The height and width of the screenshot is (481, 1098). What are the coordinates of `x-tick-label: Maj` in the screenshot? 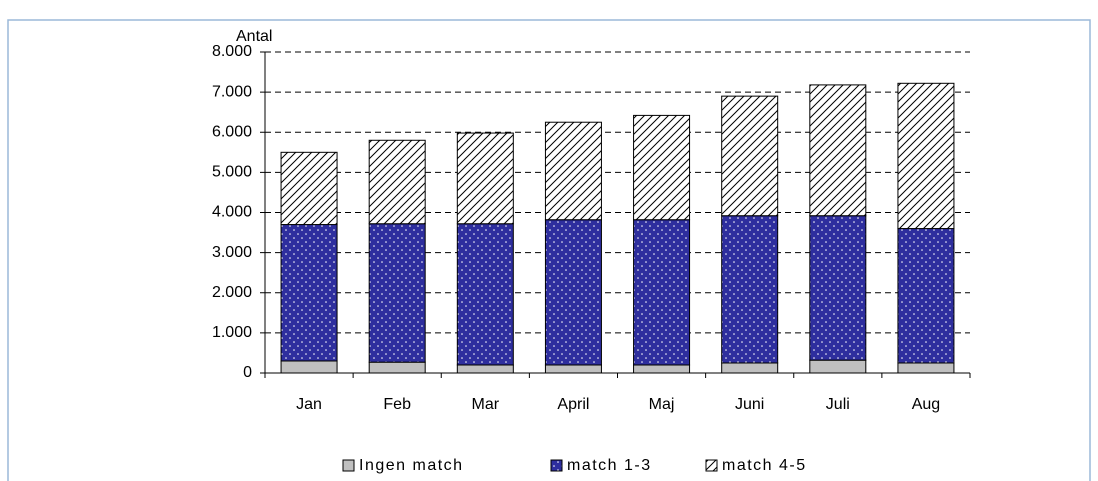 It's located at (662, 404).